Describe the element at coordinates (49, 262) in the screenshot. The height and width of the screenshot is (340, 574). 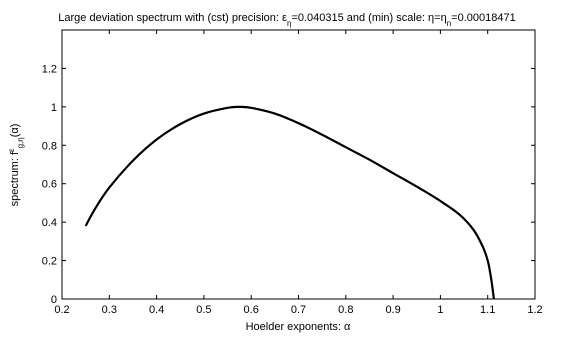
I see `y-tick-label: 0.2` at that location.